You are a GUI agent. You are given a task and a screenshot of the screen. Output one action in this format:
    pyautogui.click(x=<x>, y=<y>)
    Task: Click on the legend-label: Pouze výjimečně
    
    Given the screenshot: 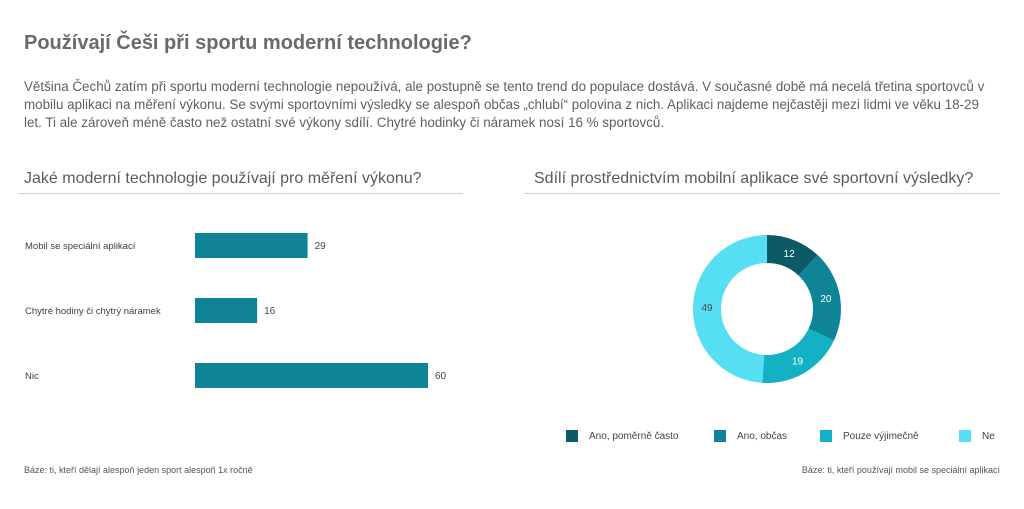 What is the action you would take?
    pyautogui.click(x=881, y=436)
    